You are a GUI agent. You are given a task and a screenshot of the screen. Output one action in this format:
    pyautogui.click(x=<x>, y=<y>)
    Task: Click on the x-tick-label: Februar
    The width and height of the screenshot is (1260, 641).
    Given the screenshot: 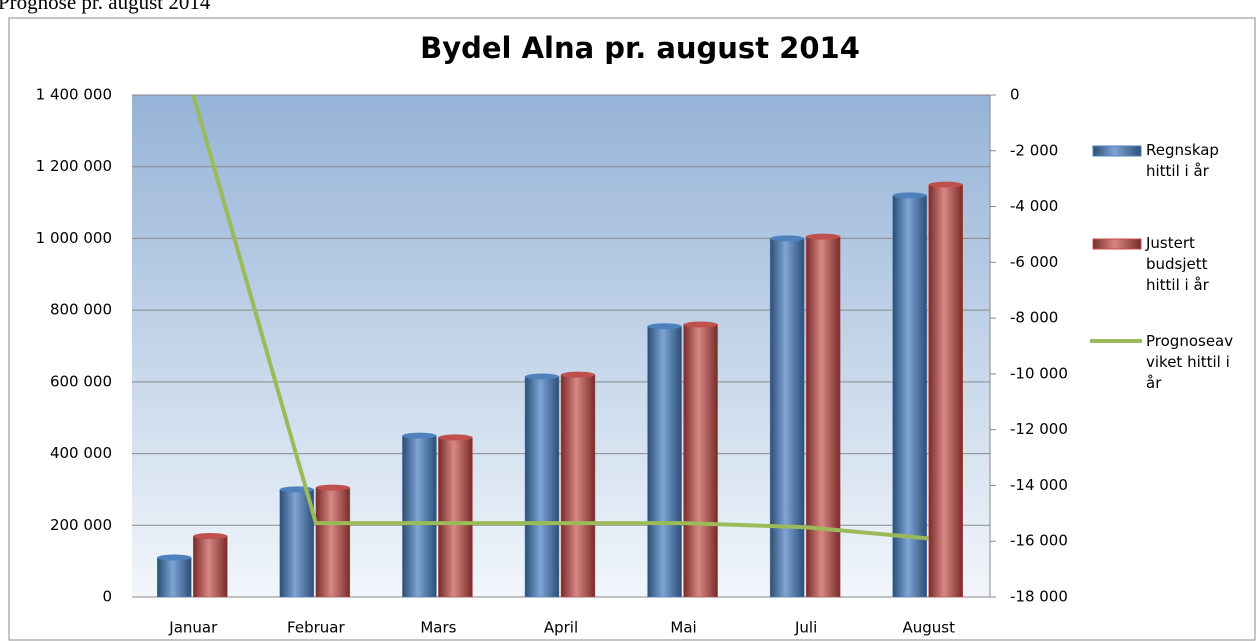 What is the action you would take?
    pyautogui.click(x=316, y=628)
    